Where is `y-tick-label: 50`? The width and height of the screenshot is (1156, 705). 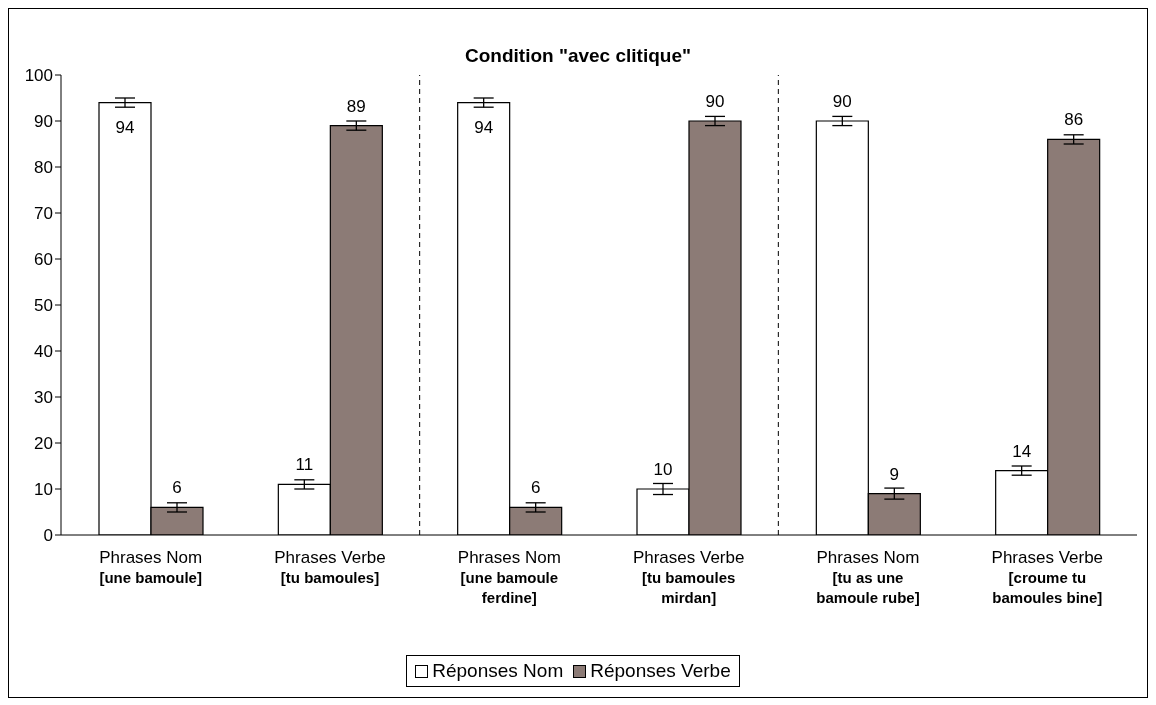
y-tick-label: 50 is located at coordinates (43, 306).